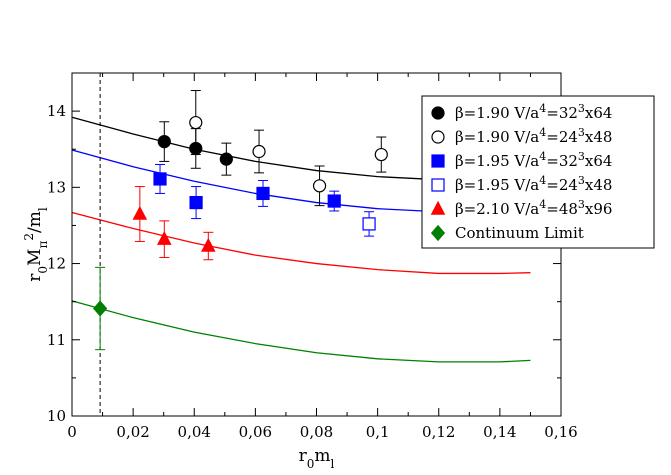  What do you see at coordinates (56, 264) in the screenshot?
I see `y-tick-label: 12` at bounding box center [56, 264].